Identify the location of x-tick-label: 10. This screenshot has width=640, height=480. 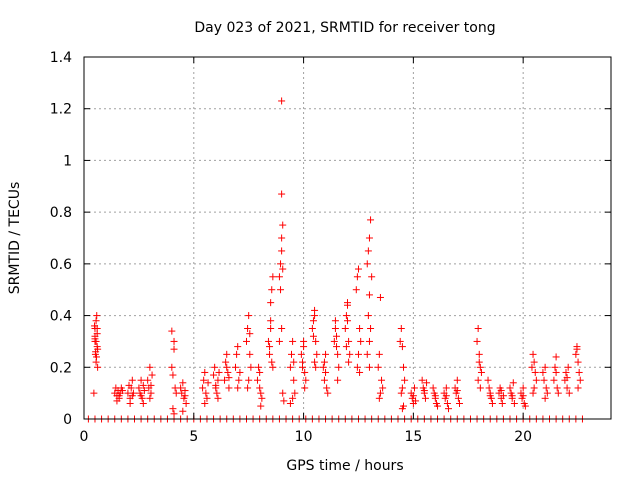
(304, 437).